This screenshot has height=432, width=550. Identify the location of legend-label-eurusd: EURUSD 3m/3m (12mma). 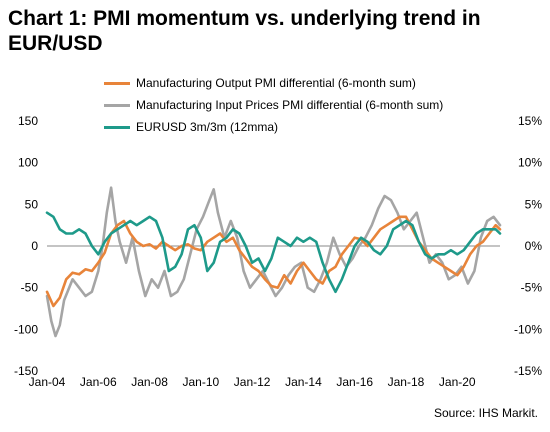
(207, 127).